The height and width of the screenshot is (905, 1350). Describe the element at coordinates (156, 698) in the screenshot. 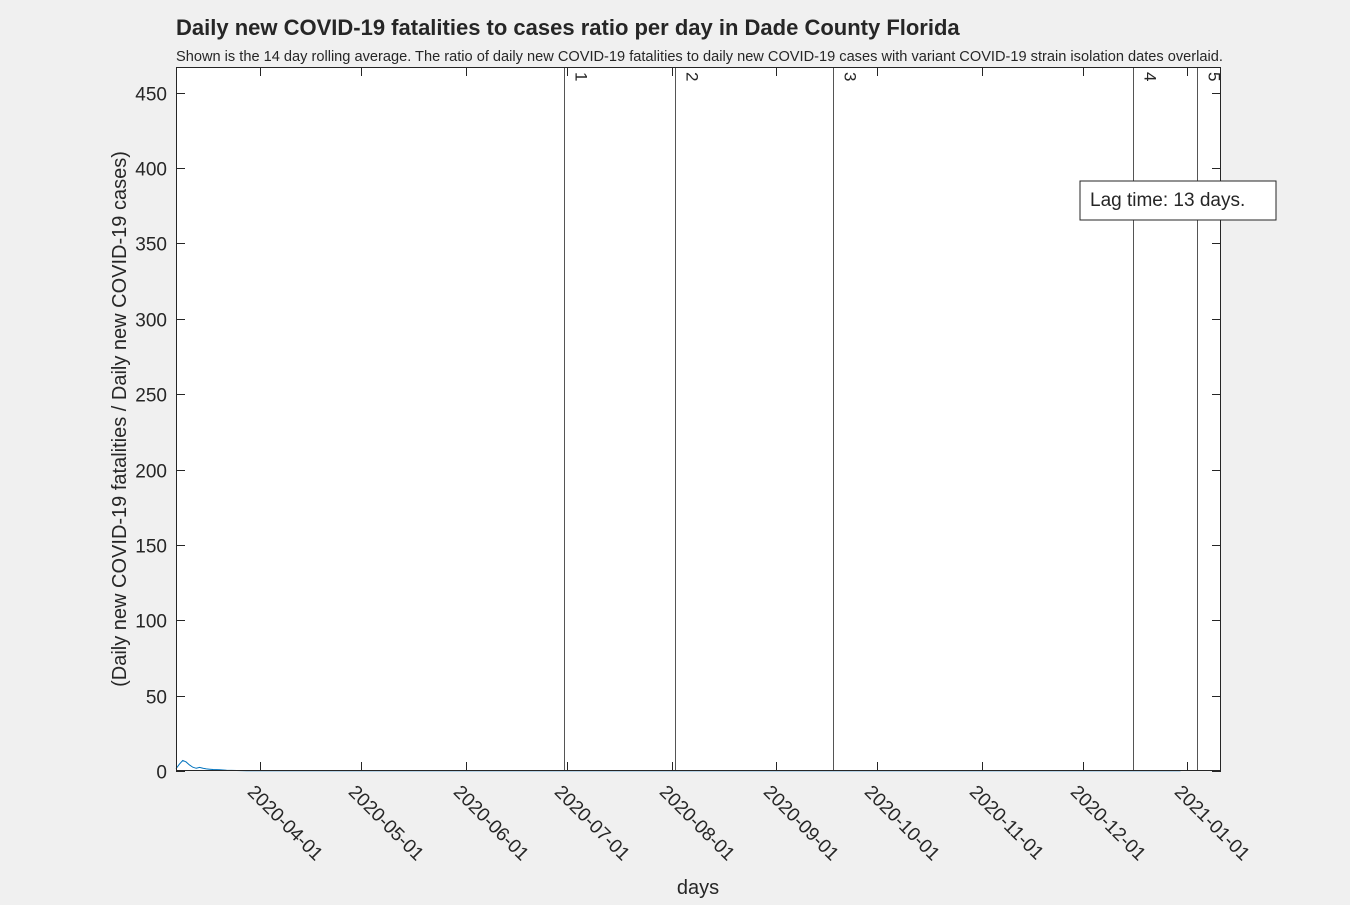

I see `y-tick-label-50: 50` at that location.